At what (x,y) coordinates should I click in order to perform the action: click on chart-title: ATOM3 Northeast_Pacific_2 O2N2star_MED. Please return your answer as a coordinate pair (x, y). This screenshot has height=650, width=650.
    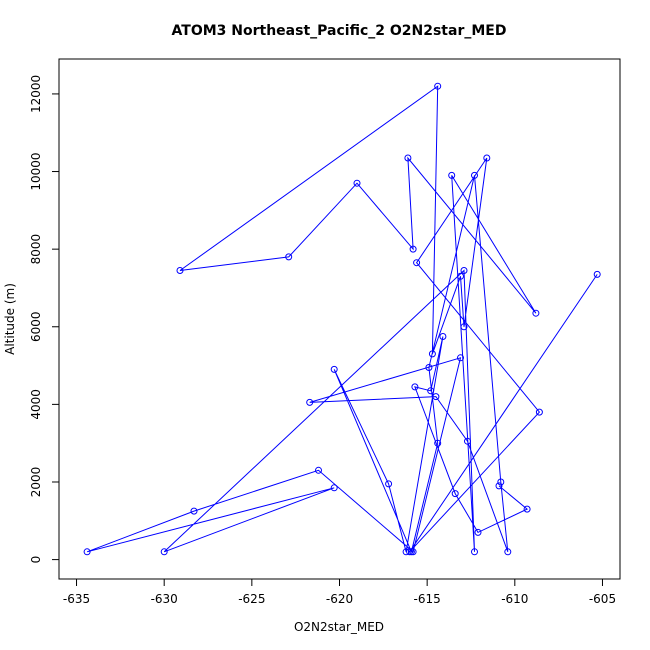
    Looking at the image, I should click on (339, 31).